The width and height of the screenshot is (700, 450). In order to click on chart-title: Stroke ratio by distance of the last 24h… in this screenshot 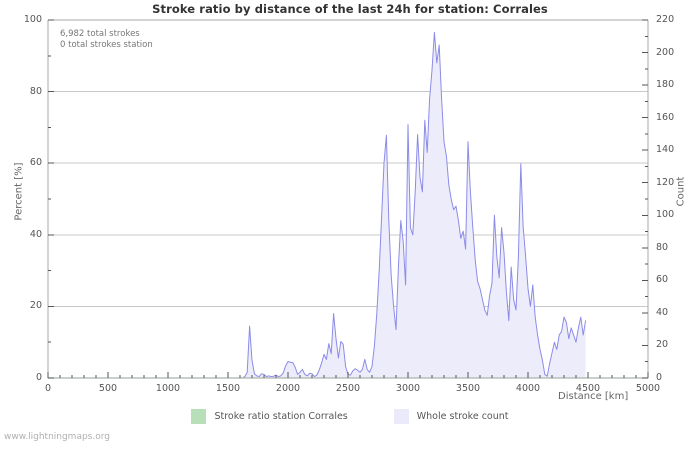, I will do `click(350, 9)`.